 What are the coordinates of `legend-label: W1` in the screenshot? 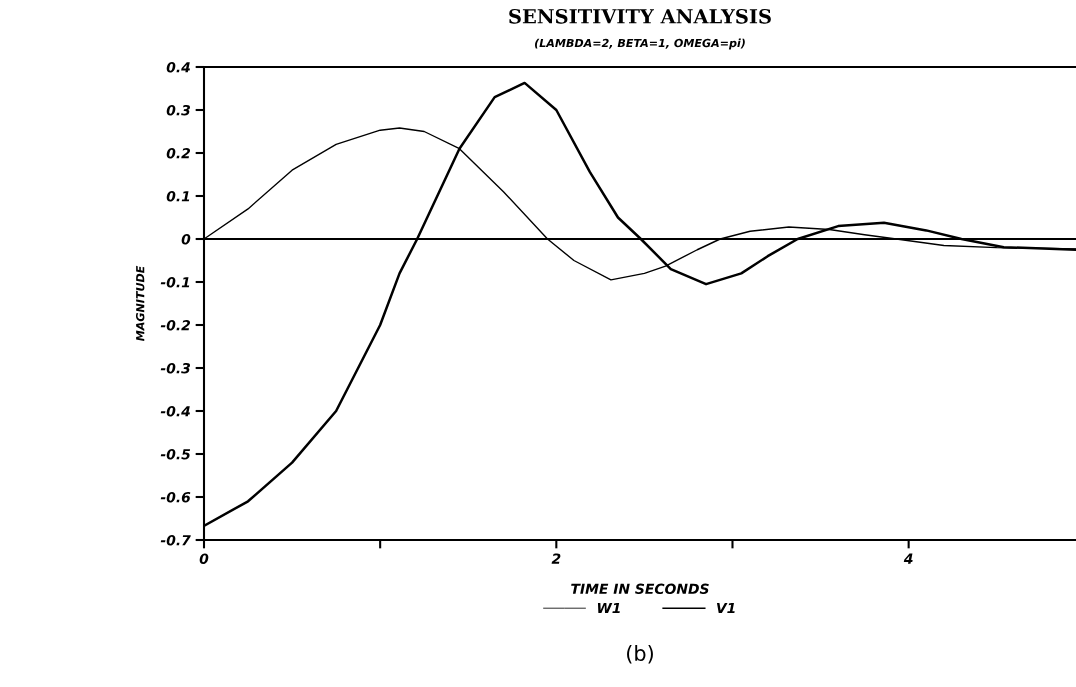 It's located at (608, 608).